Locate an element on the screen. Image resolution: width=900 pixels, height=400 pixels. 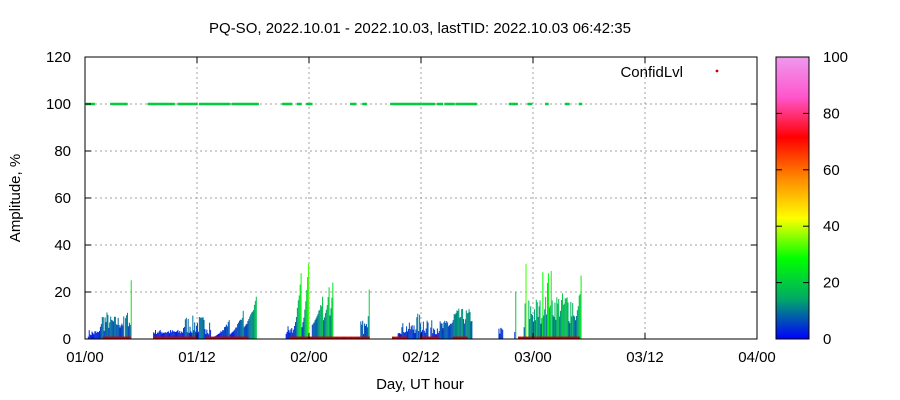
x-tick-label: 01/12 is located at coordinates (197, 357).